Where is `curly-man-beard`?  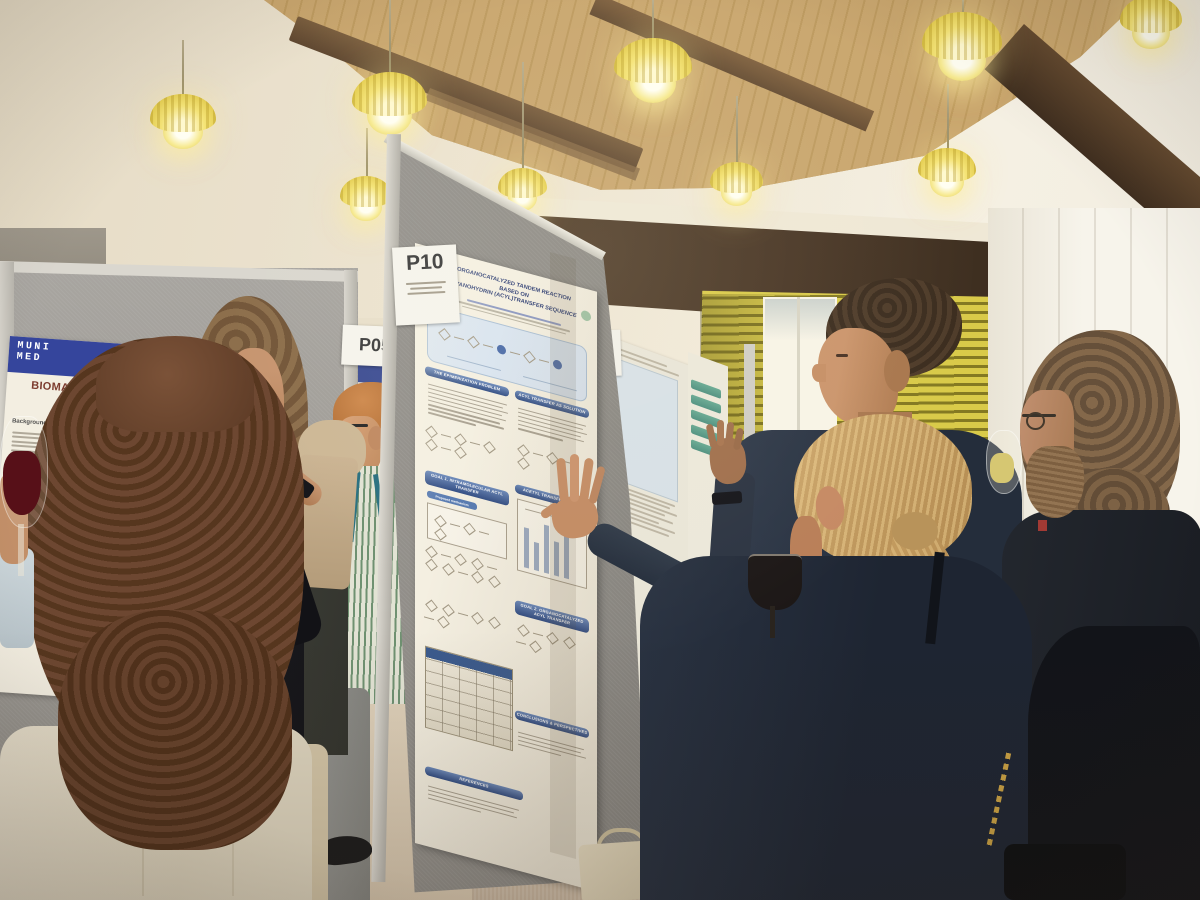 curly-man-beard is located at coordinates (1055, 482).